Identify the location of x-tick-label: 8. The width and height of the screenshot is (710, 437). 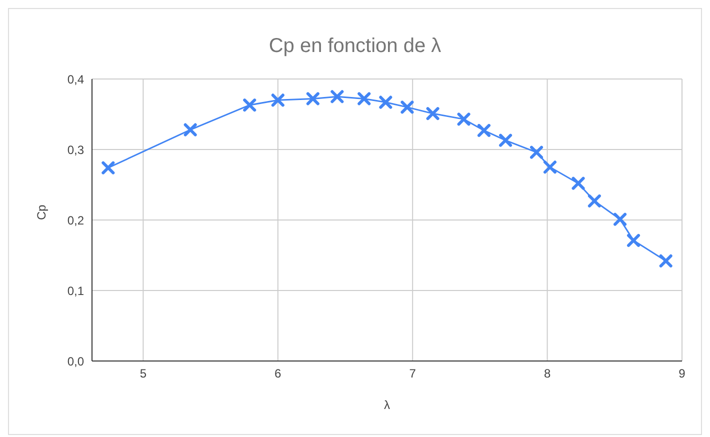
(547, 373).